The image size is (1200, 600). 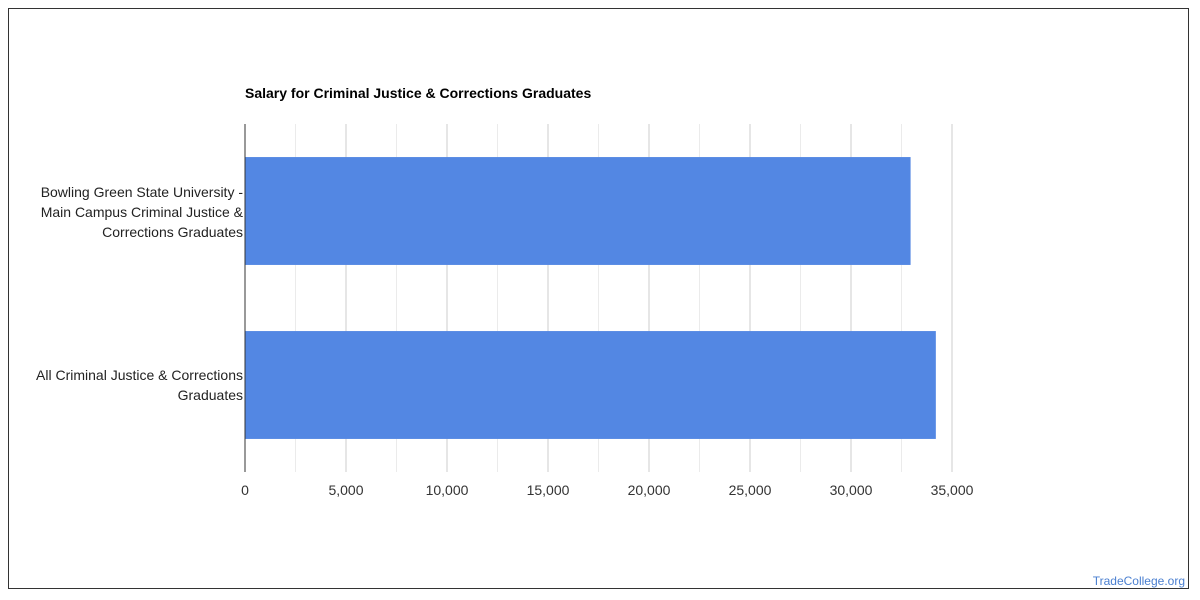 I want to click on bar-all-graduates, so click(x=590, y=385).